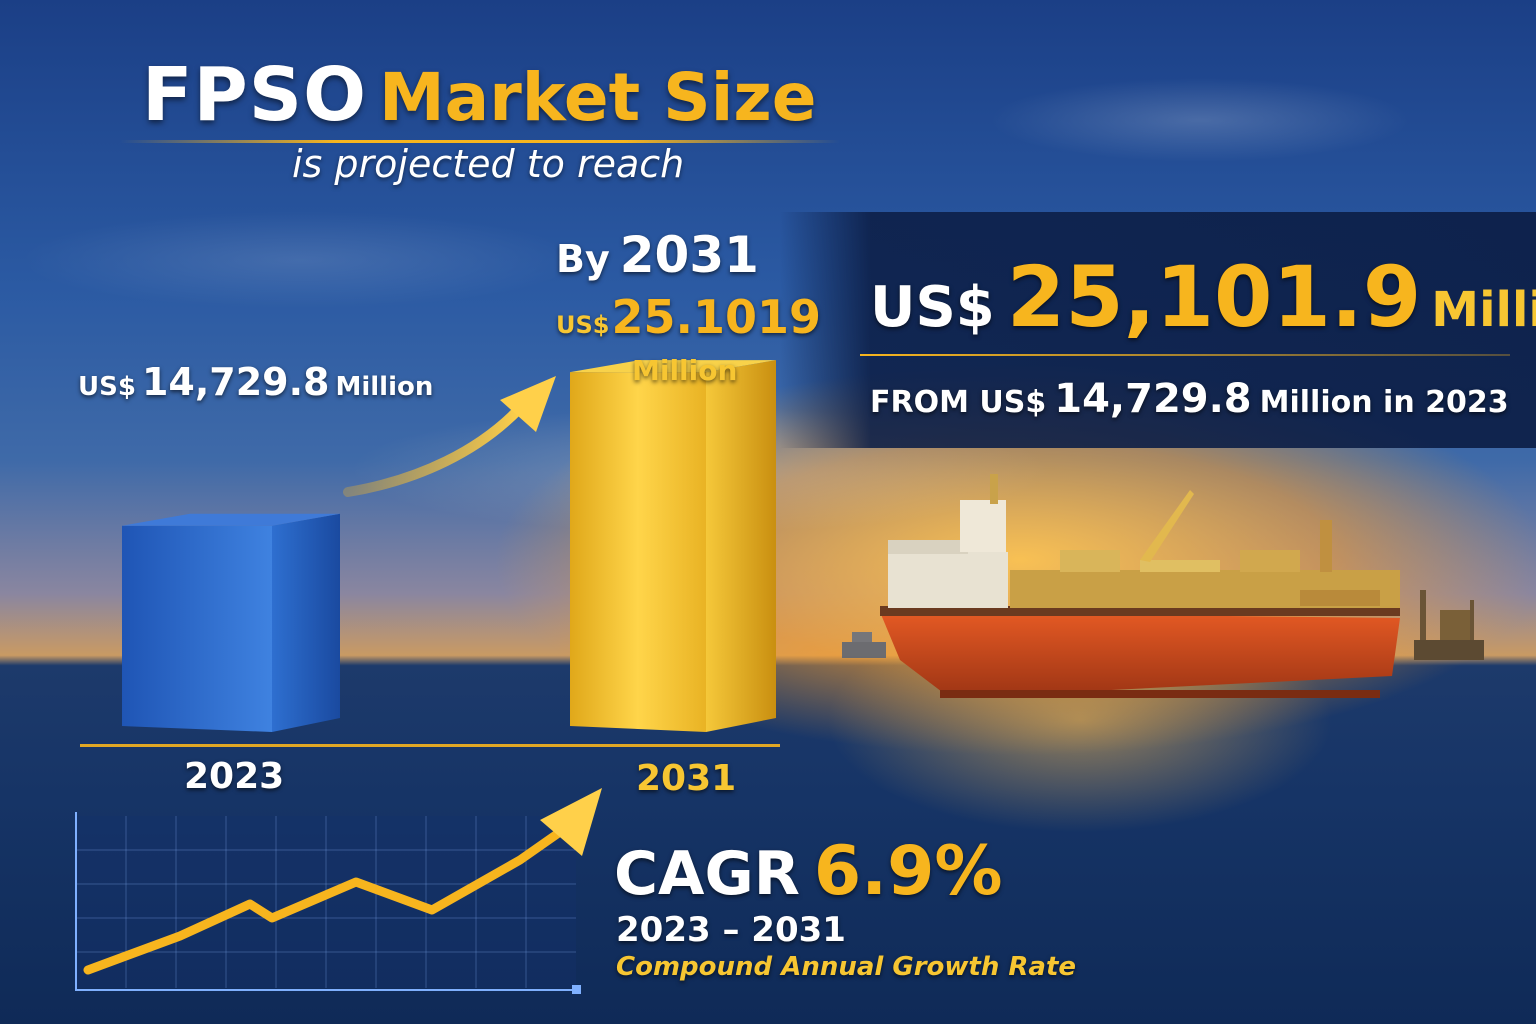 This screenshot has height=1024, width=1536. I want to click on bar-2023-front, so click(197, 628).